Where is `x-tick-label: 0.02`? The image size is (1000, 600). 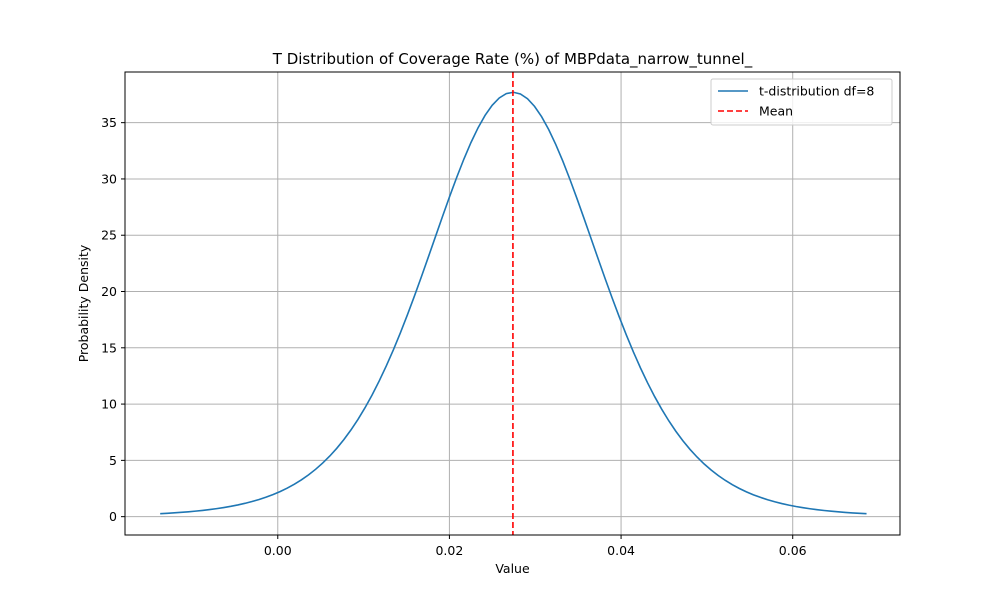 x-tick-label: 0.02 is located at coordinates (449, 550).